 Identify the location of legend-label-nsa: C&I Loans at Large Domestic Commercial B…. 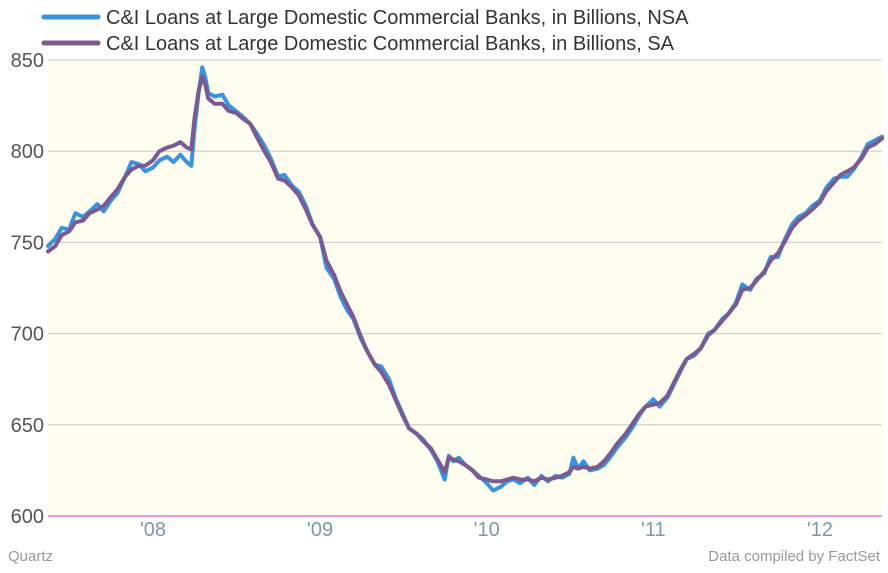
(397, 18).